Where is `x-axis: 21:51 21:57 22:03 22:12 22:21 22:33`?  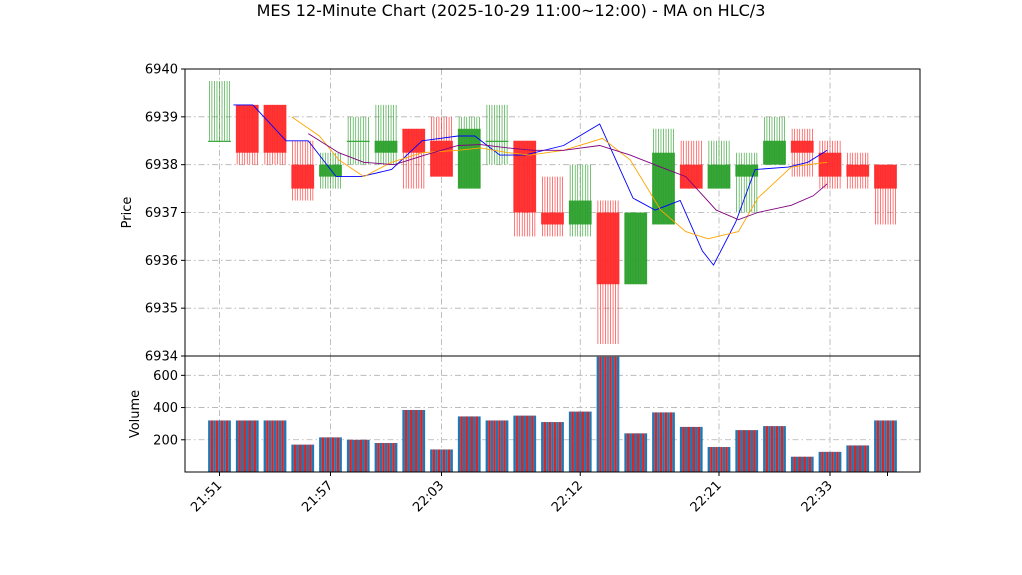
x-axis: 21:51 21:57 22:03 22:12 22:21 22:33 is located at coordinates (538, 493).